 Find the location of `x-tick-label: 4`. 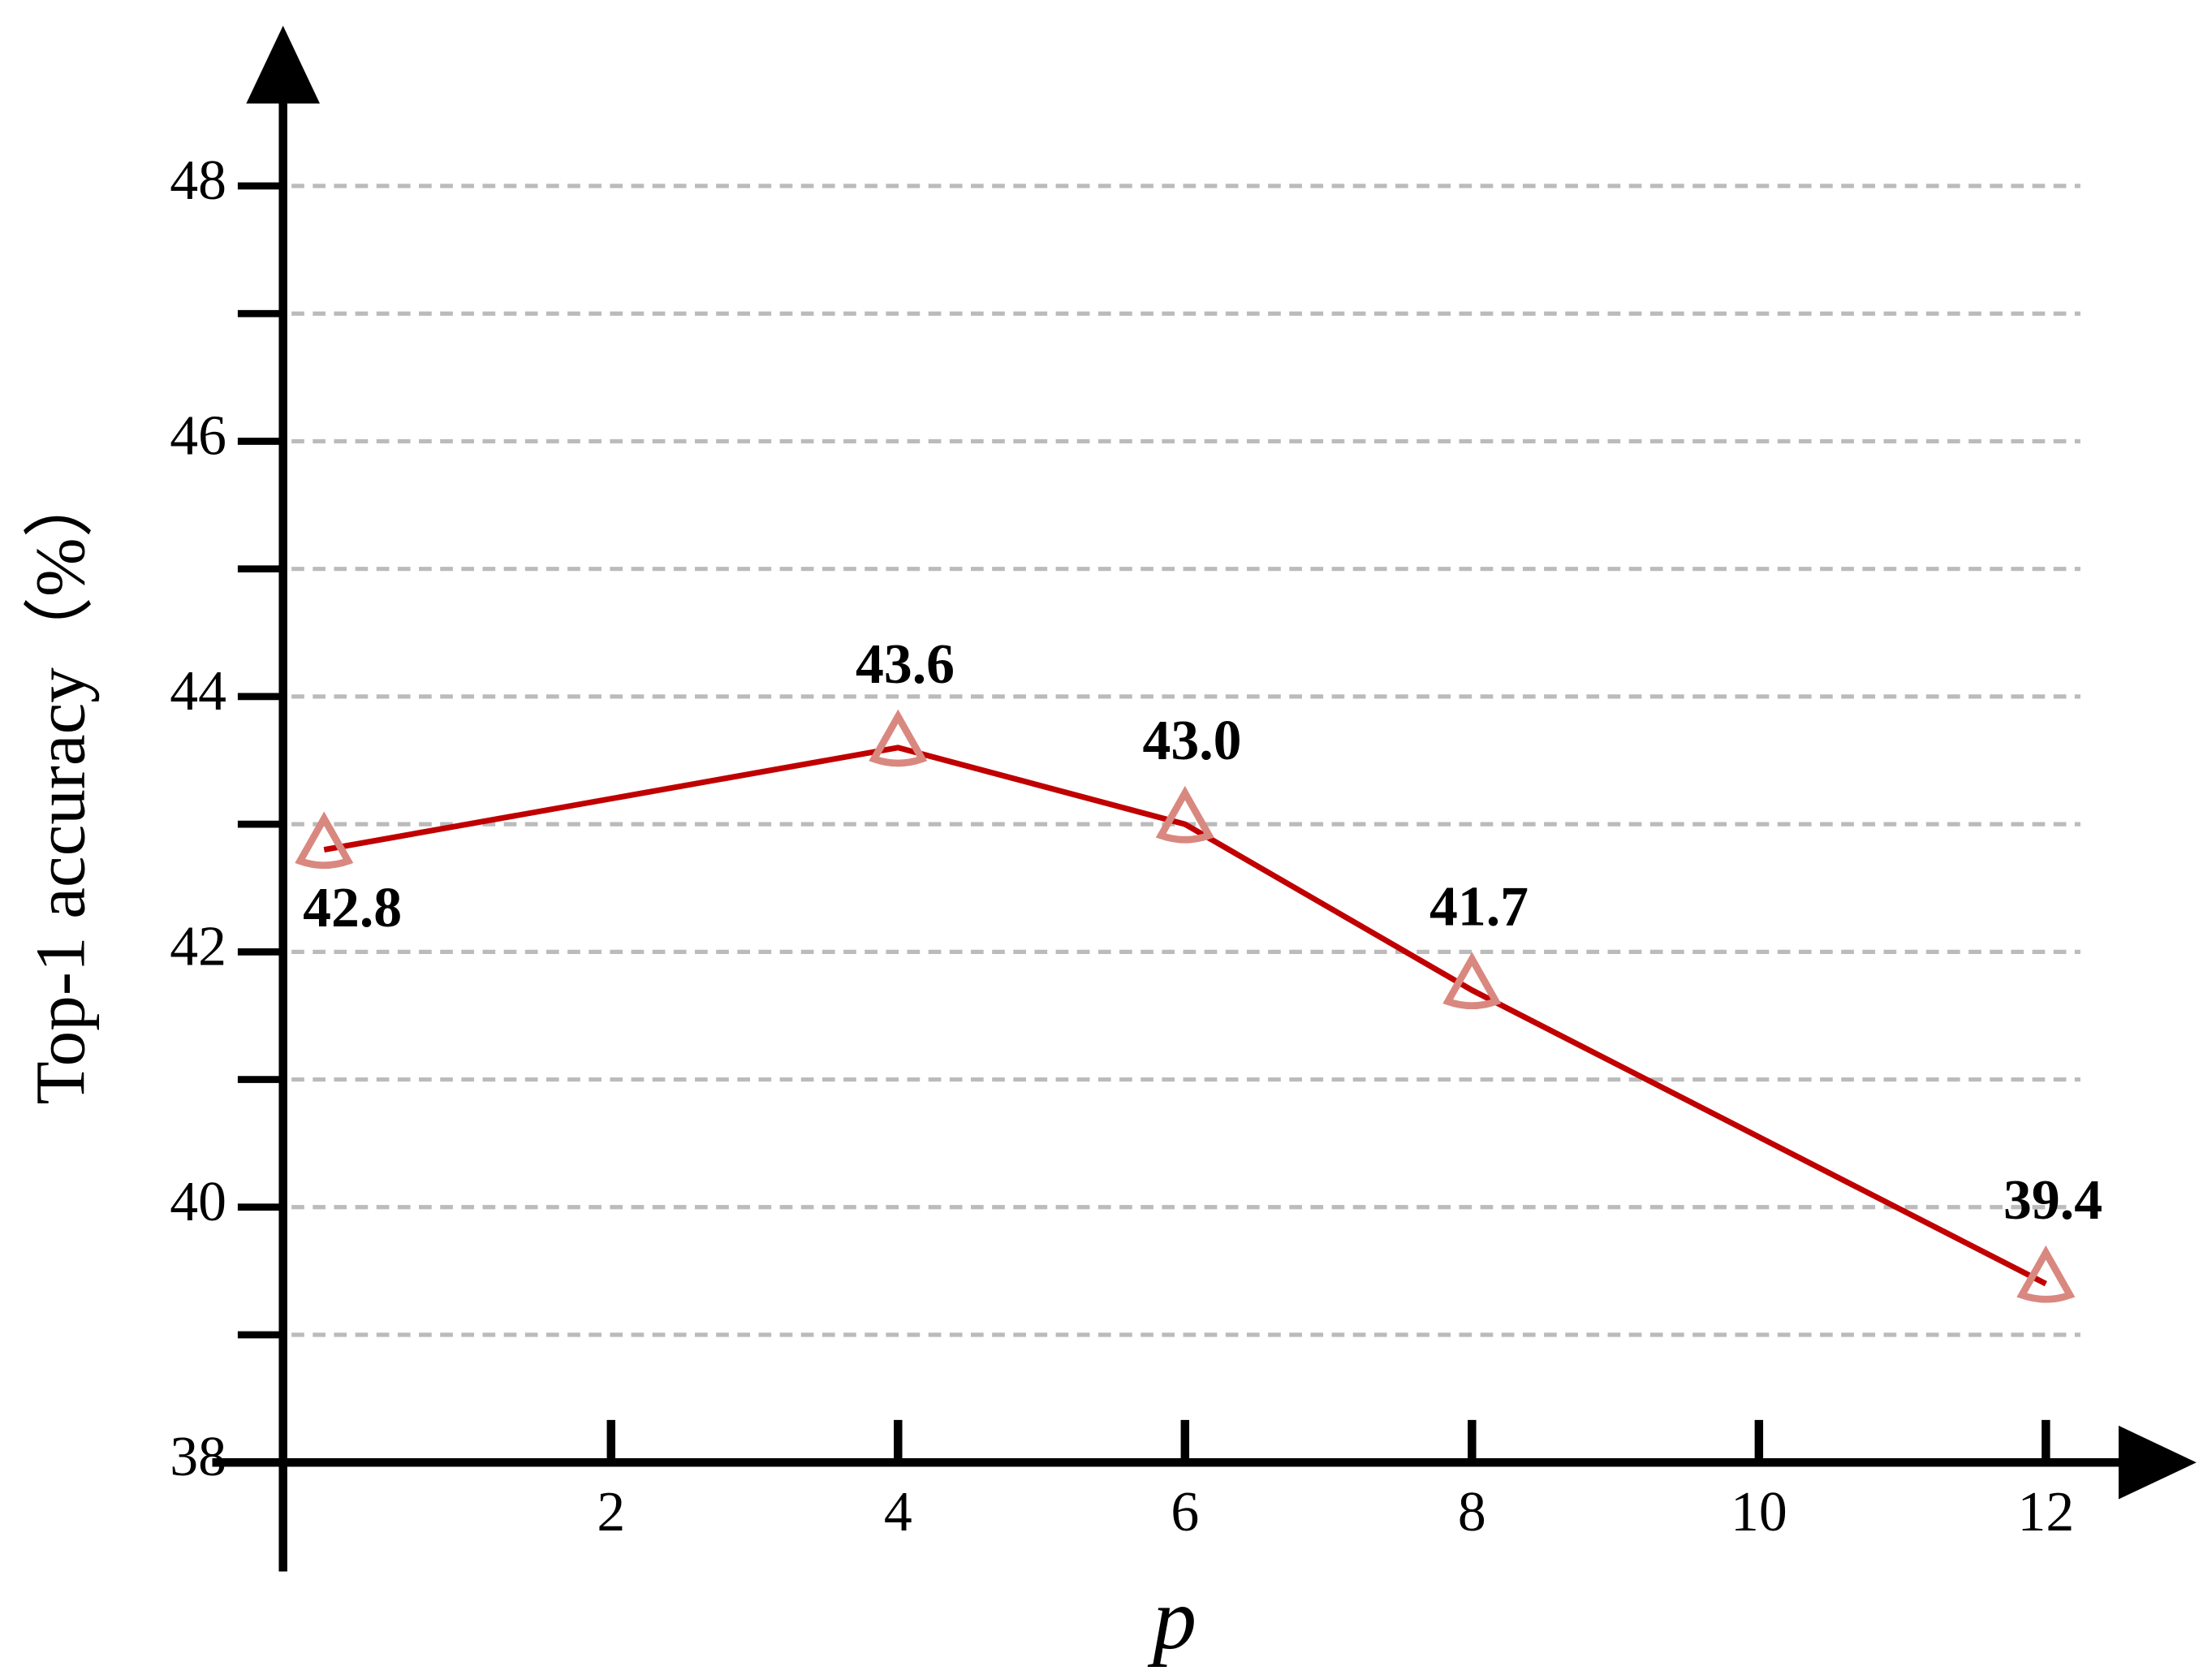

x-tick-label: 4 is located at coordinates (898, 1512).